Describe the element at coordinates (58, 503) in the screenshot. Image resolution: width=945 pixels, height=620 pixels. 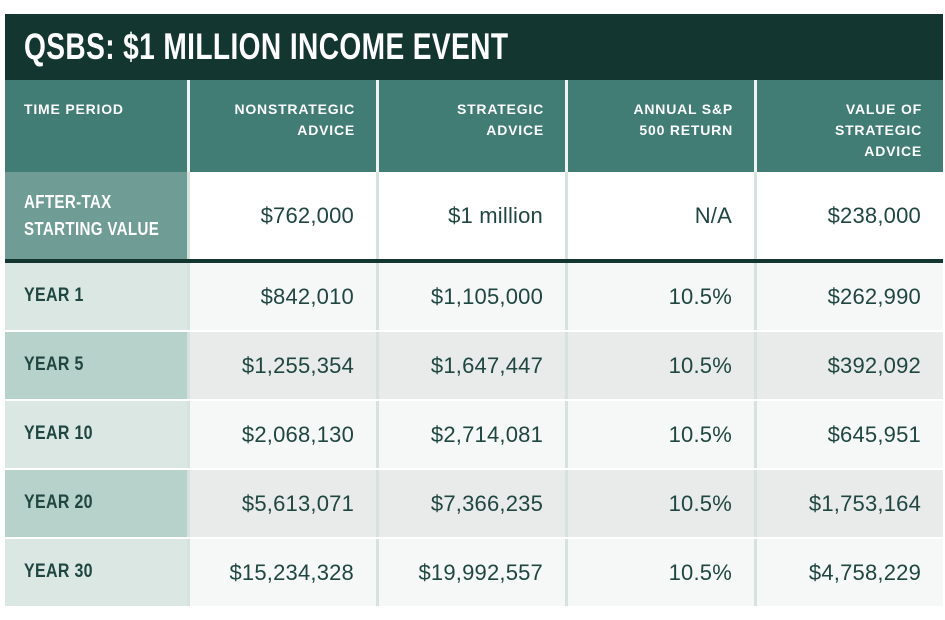
I see `row-label: YEAR 20` at that location.